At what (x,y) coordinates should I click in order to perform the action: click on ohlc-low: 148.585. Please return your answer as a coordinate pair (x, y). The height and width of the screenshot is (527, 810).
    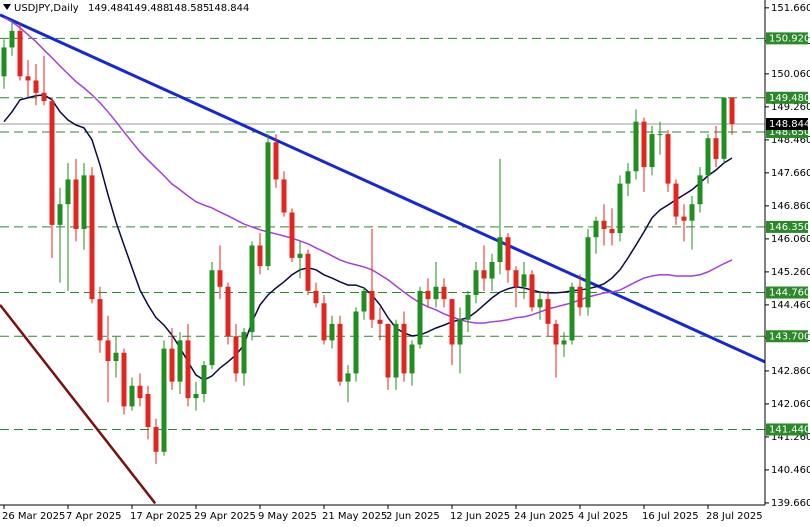
    Looking at the image, I should click on (188, 8).